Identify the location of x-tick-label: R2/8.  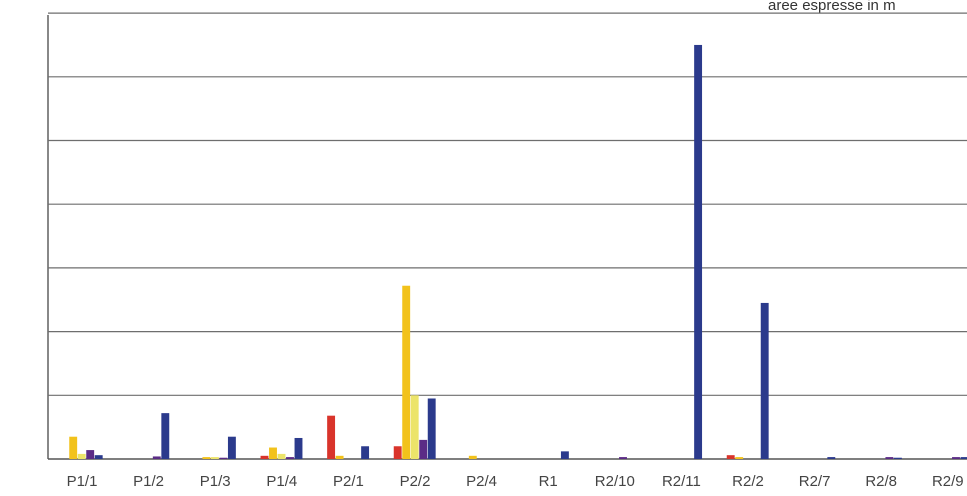
(881, 481).